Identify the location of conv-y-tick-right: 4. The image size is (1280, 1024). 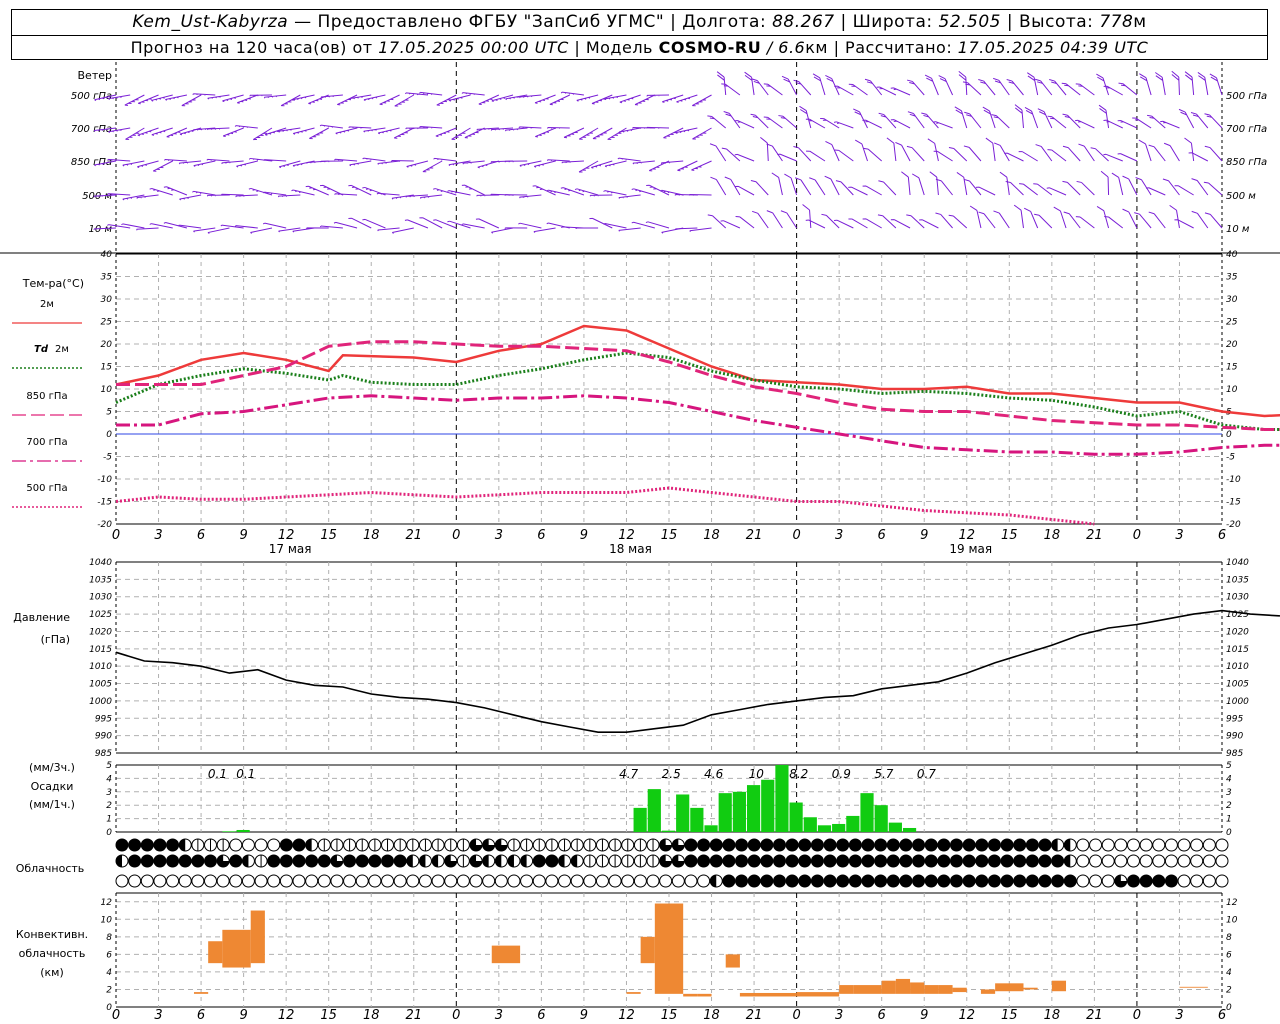
(1229, 973).